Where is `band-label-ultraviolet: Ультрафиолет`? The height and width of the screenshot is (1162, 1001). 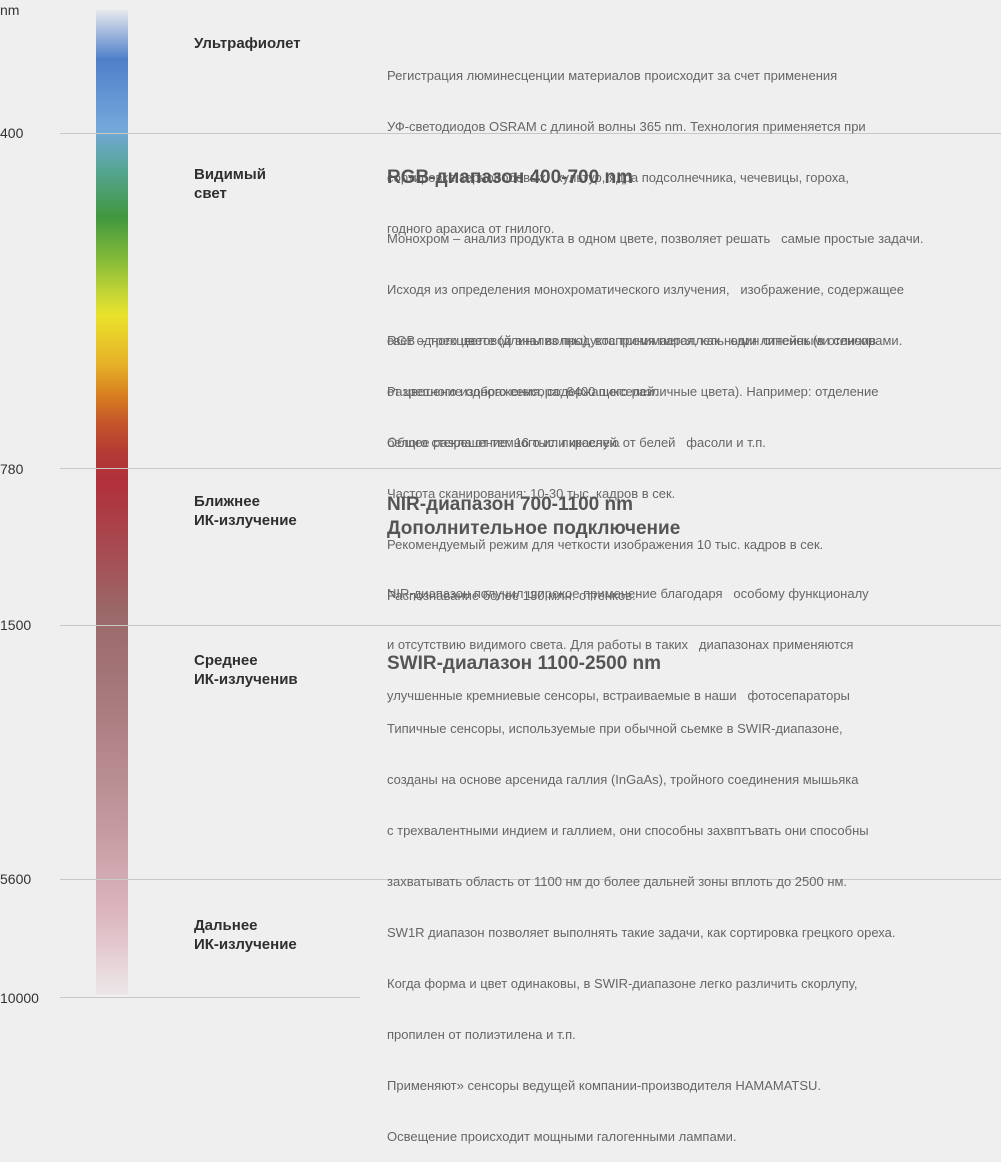 band-label-ultraviolet: Ультрафиолет is located at coordinates (247, 43).